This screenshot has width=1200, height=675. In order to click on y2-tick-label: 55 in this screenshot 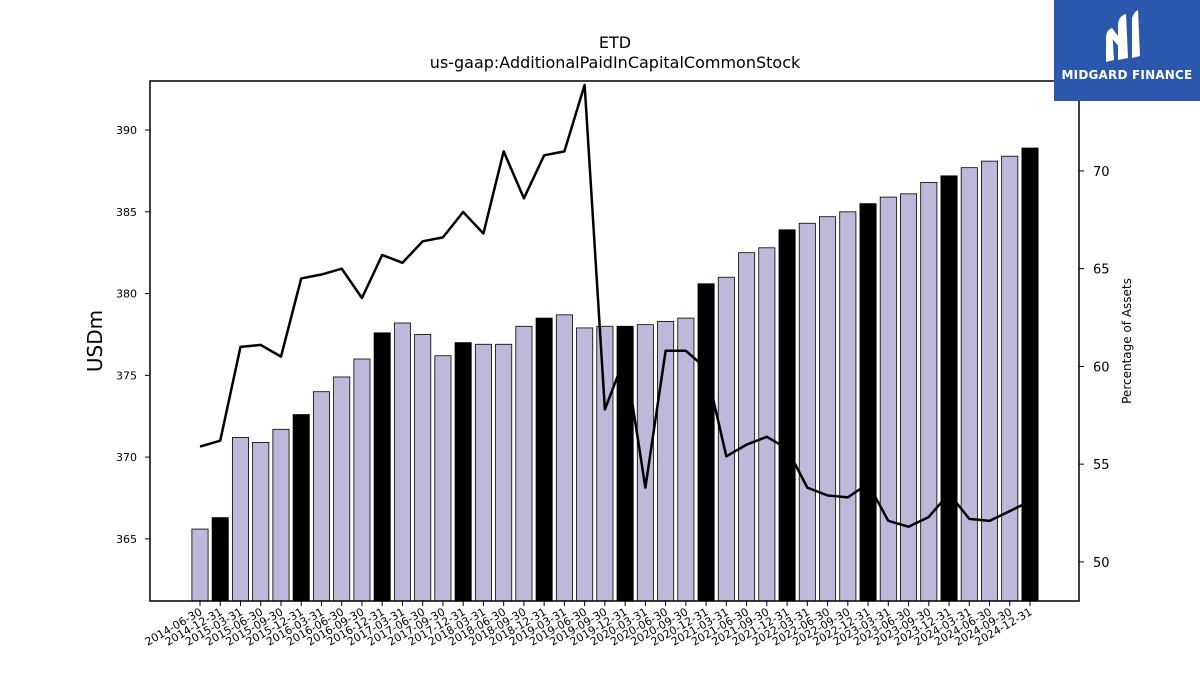, I will do `click(1101, 465)`.